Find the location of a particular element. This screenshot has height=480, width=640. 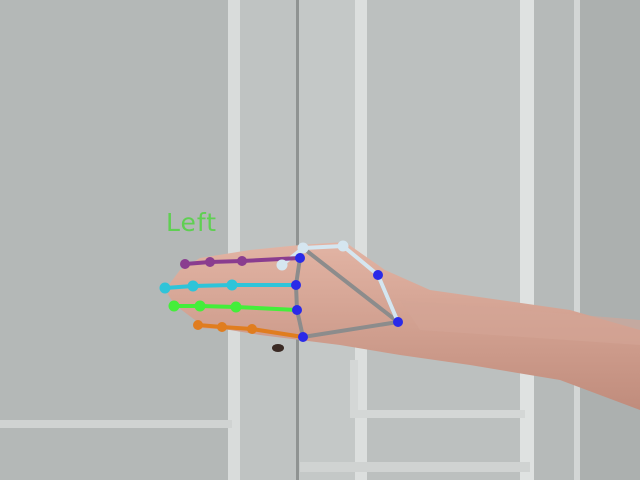

lower-molding-right is located at coordinates (437, 414).